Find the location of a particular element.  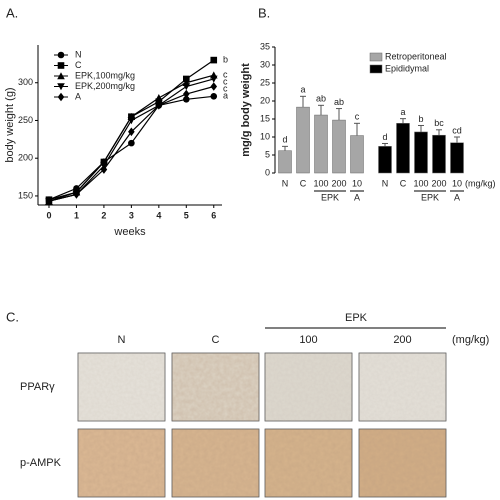

legend-label: EPK,200mg/kg is located at coordinates (105, 86).